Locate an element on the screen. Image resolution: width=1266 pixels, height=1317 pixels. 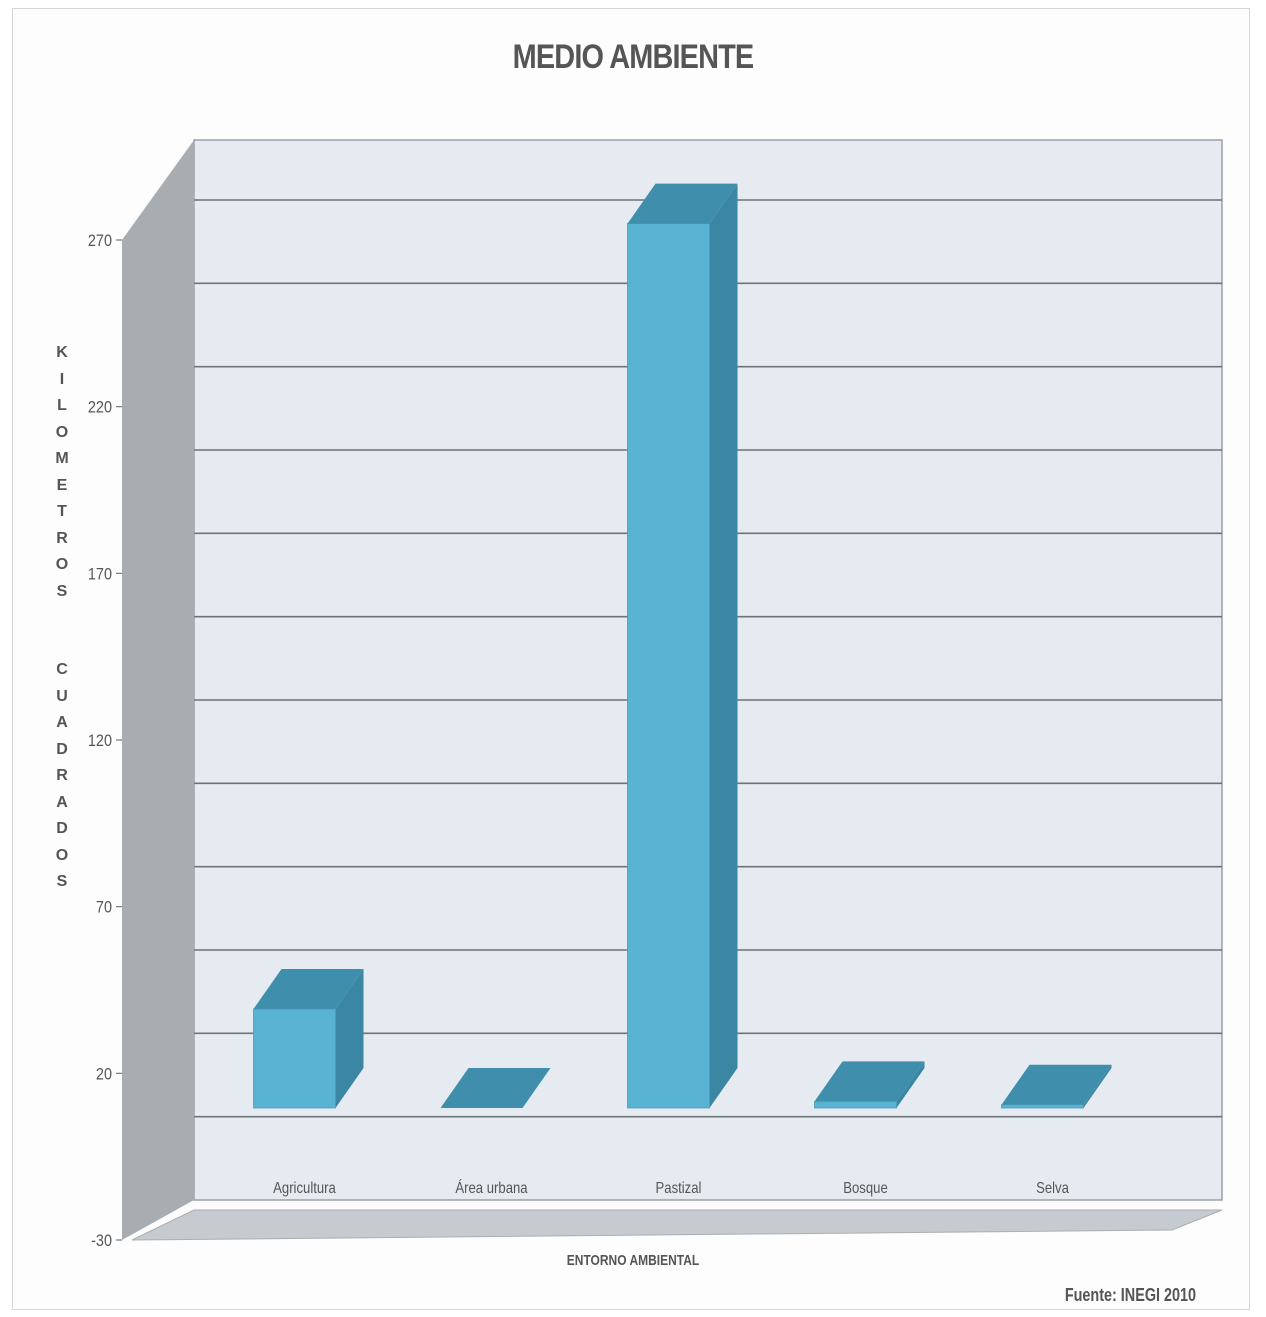
y-axis-label-letter: T is located at coordinates (62, 511).